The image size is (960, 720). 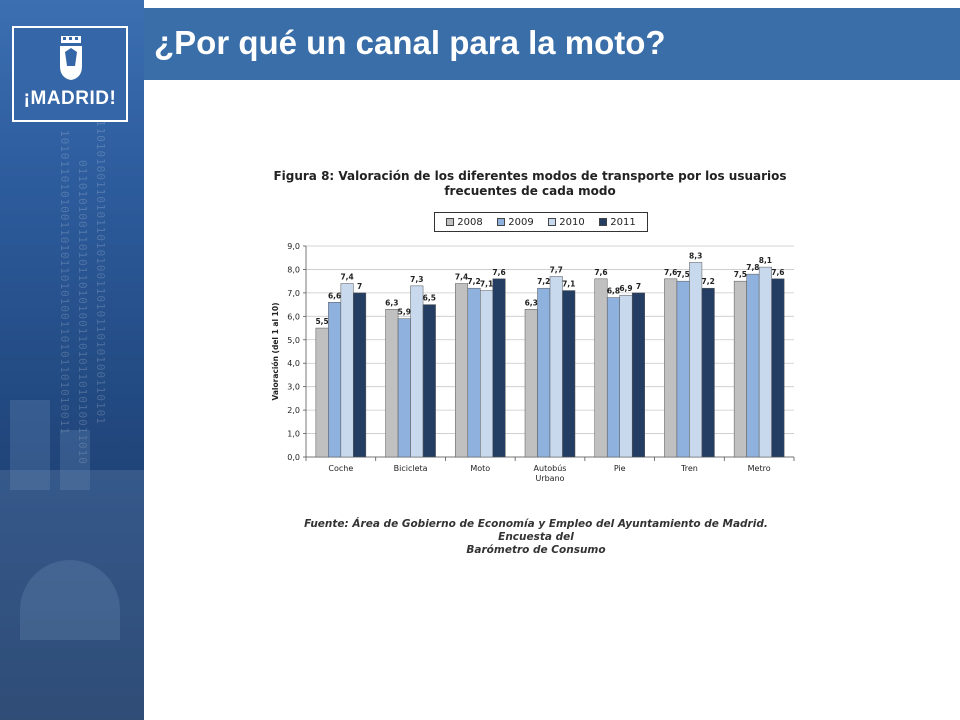 I want to click on legend-label: 2008, so click(x=470, y=222).